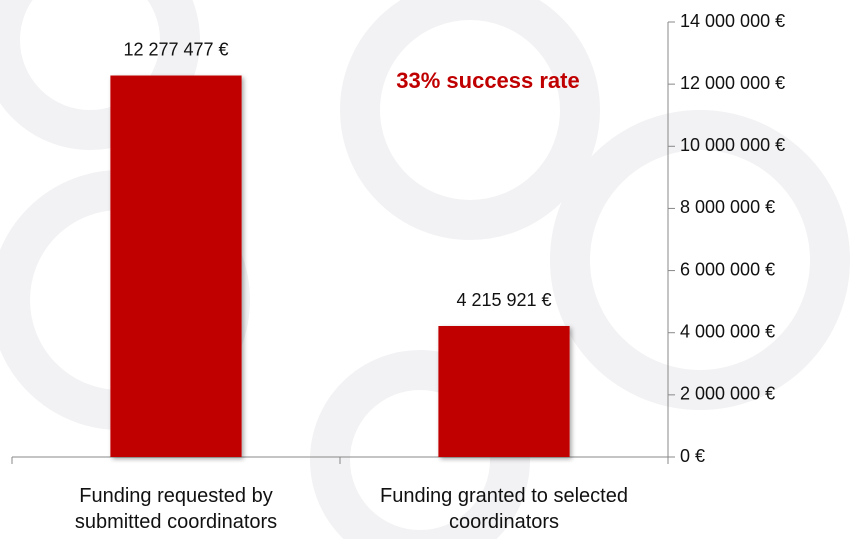 The image size is (854, 539). Describe the element at coordinates (692, 456) in the screenshot. I see `y-tick-label: 0 €` at that location.